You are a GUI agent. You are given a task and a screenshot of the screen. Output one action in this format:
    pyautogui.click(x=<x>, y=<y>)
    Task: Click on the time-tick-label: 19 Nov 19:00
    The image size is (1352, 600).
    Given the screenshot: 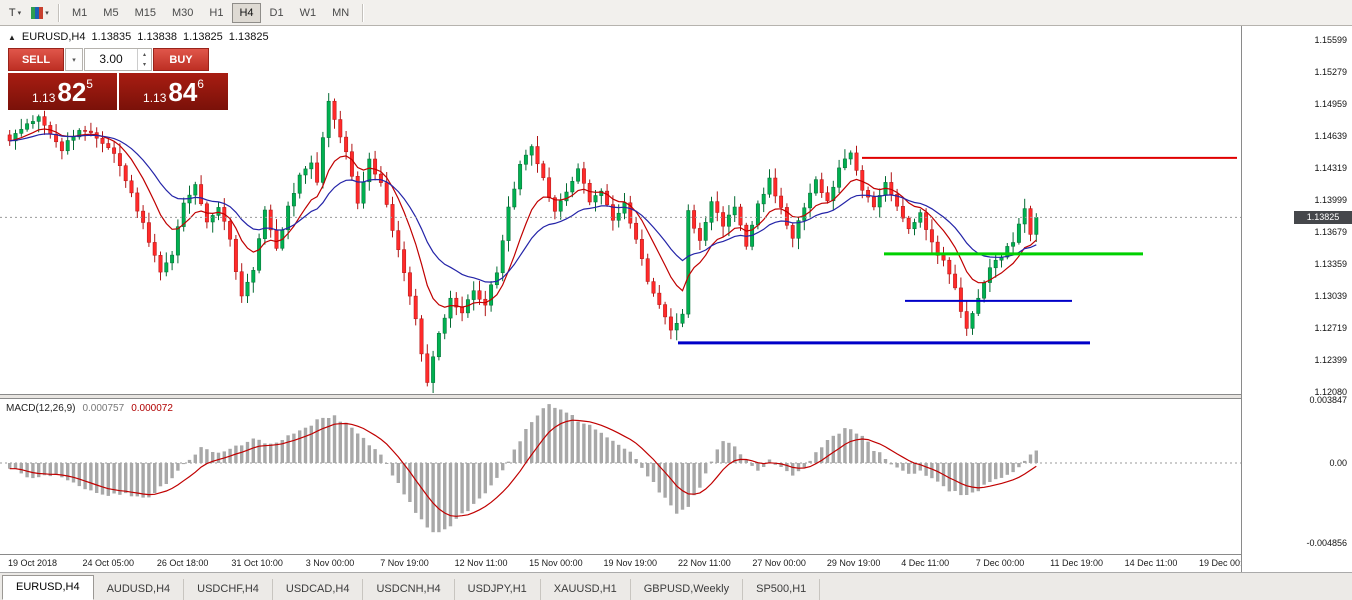 What is the action you would take?
    pyautogui.click(x=630, y=563)
    